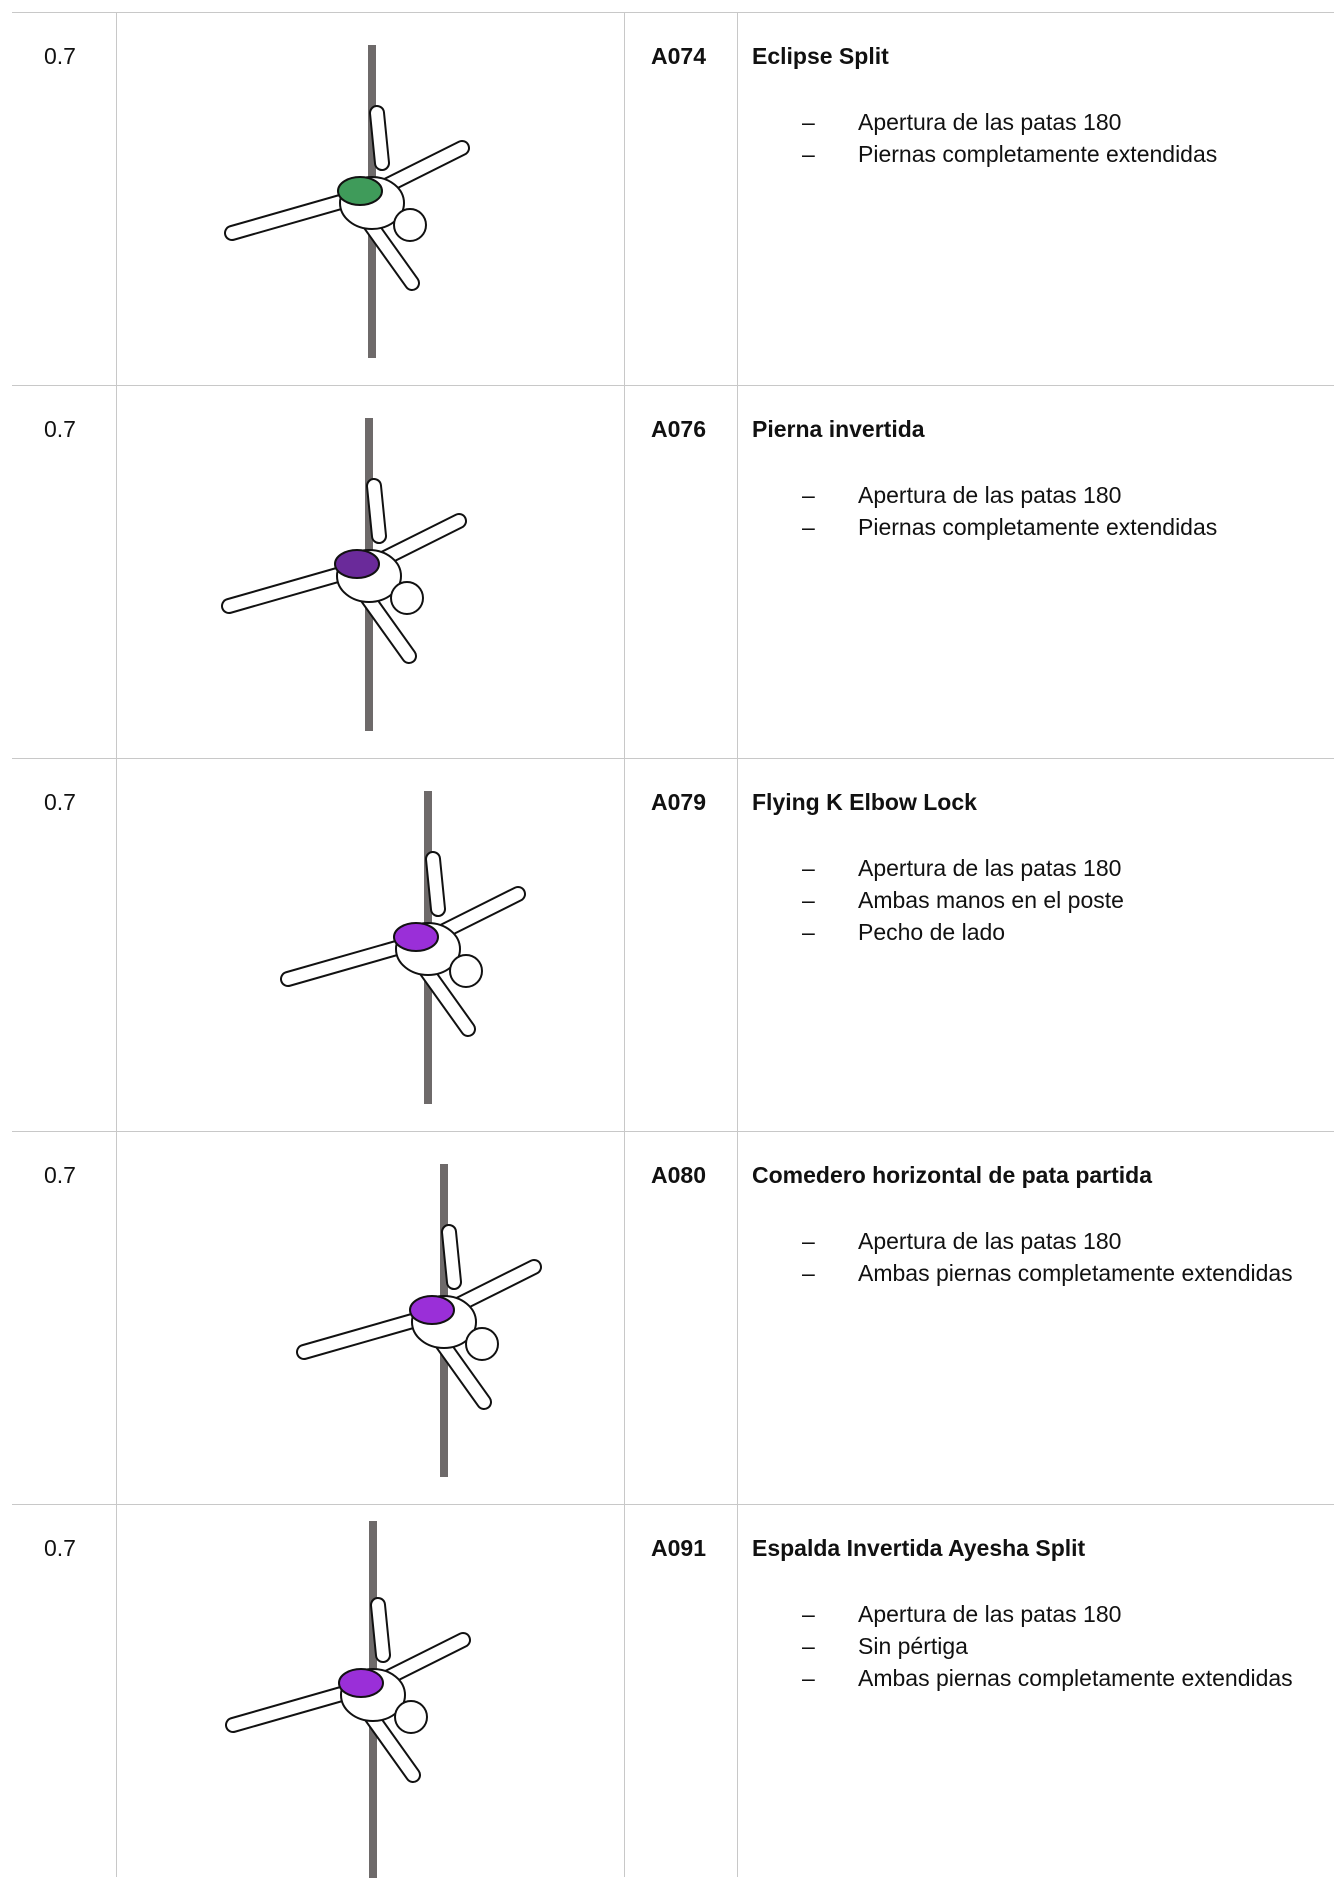 This screenshot has height=1878, width=1334. Describe the element at coordinates (678, 1548) in the screenshot. I see `code: A091` at that location.